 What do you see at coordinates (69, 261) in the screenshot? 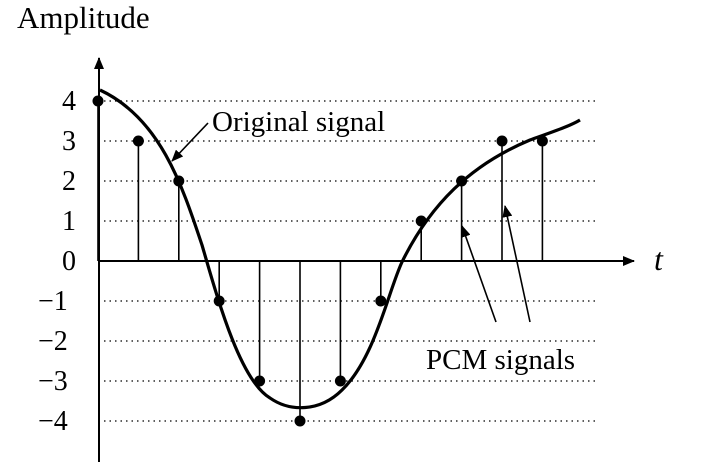
I see `y-tick-label: 0` at bounding box center [69, 261].